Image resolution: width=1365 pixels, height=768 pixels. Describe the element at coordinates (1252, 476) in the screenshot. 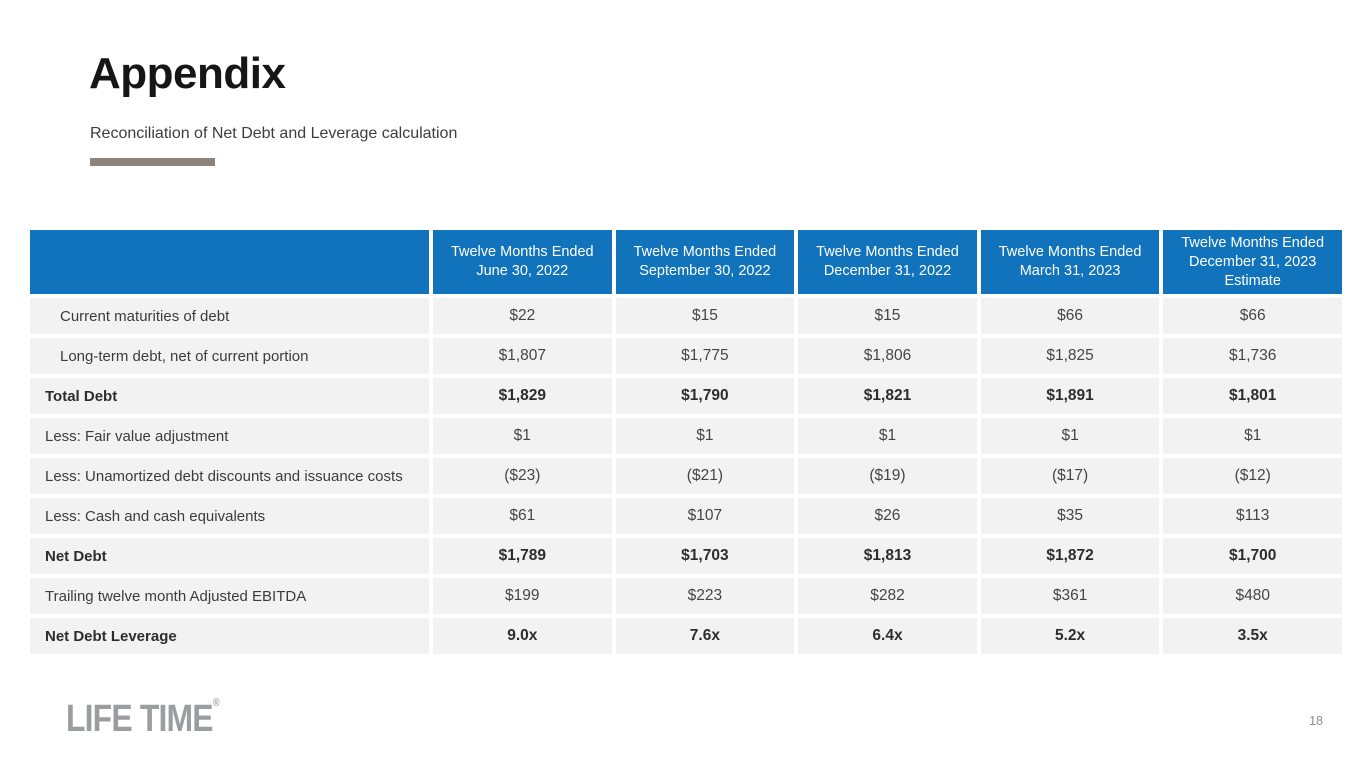

I see `cell-value: ($12)` at that location.